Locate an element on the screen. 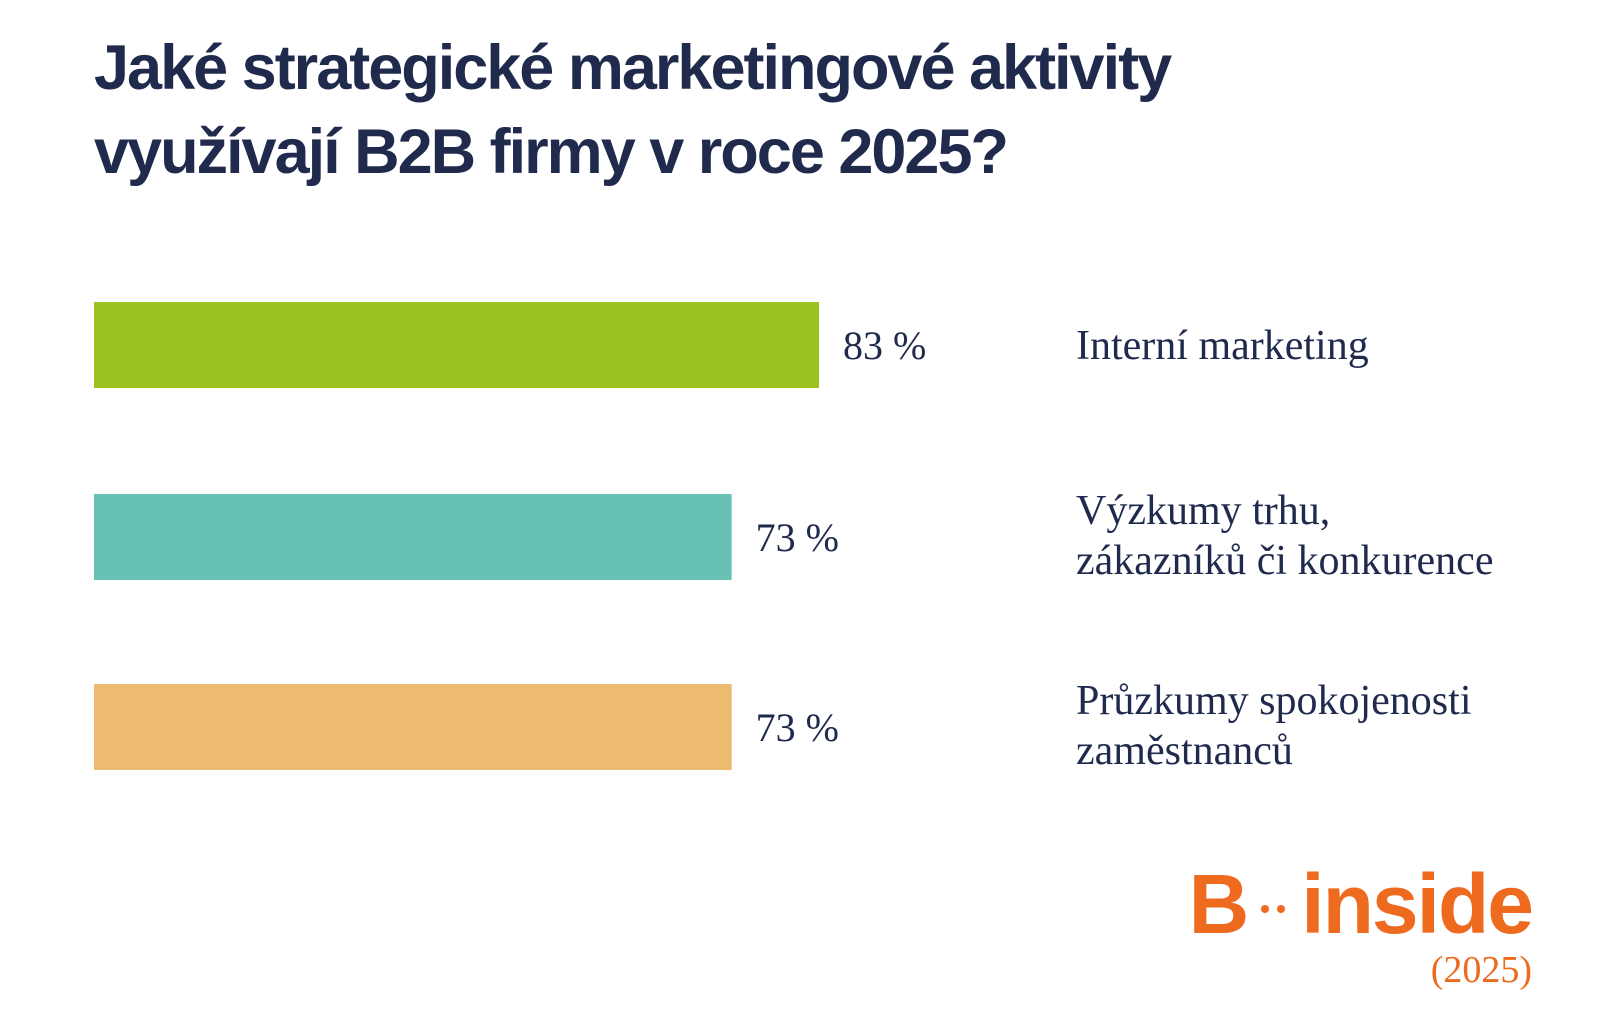 The width and height of the screenshot is (1598, 1034). b-inside-logo: B inside (2025) is located at coordinates (1361, 924).